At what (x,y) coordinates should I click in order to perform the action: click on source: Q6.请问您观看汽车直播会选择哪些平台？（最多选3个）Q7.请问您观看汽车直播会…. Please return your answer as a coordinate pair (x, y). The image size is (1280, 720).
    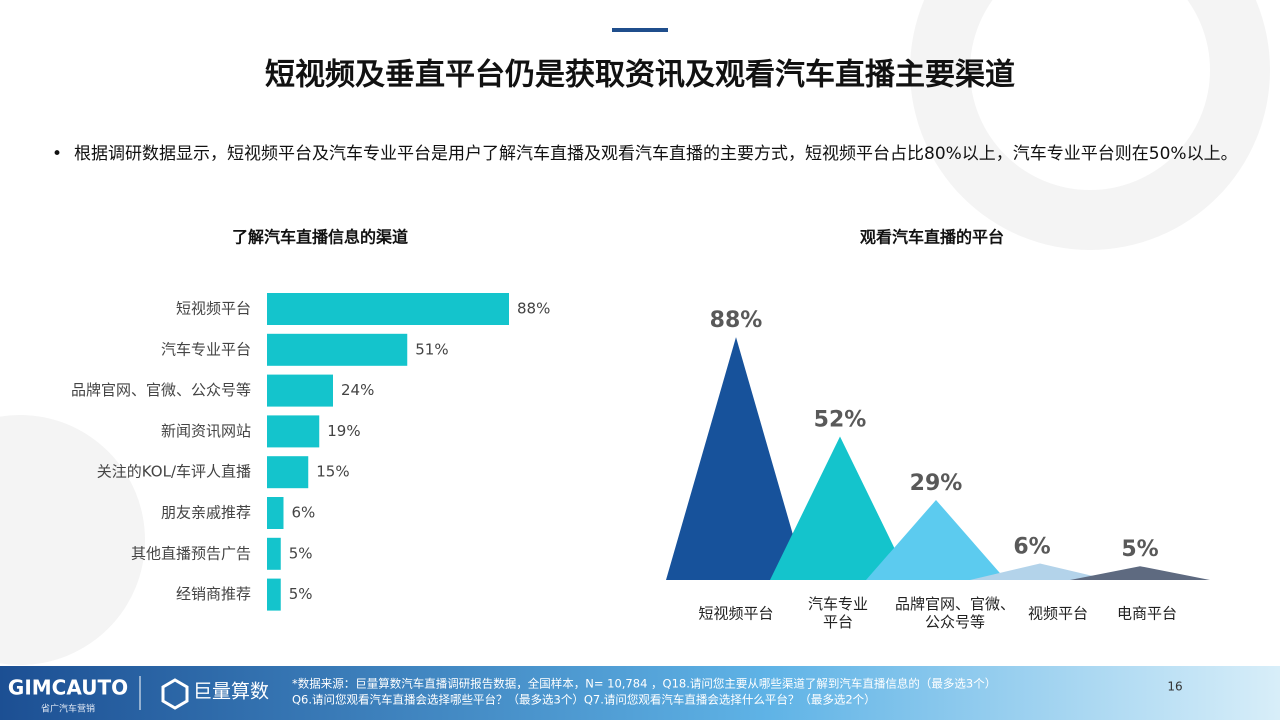
    Looking at the image, I should click on (584, 700).